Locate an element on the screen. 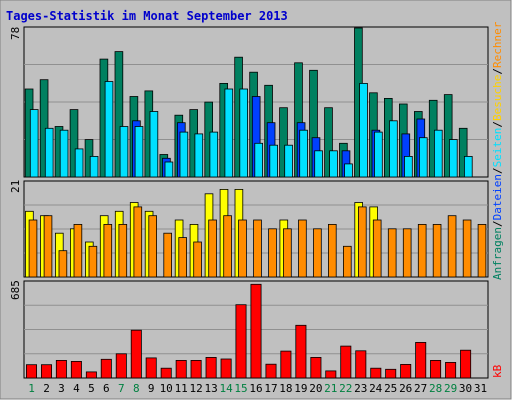 Image resolution: width=512 pixels, height=400 pixels. series-legend: Anfragen/Dateien/Seiten/Besuche/Rechner is located at coordinates (497, 150).